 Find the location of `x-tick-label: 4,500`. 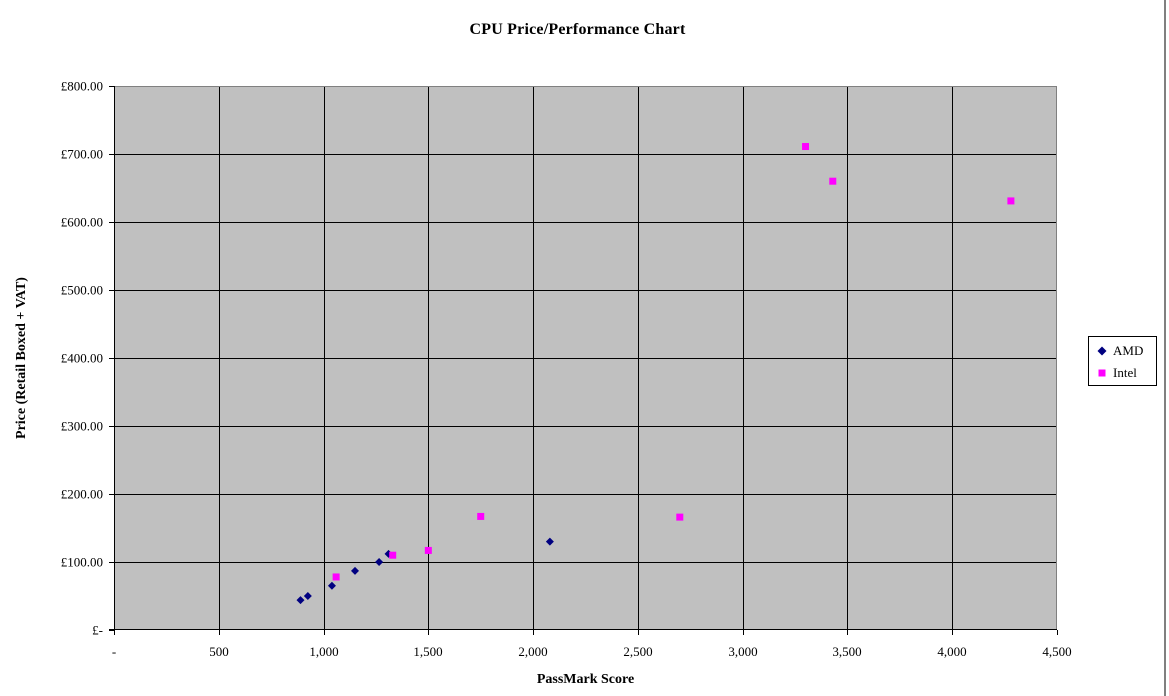

x-tick-label: 4,500 is located at coordinates (1056, 651).